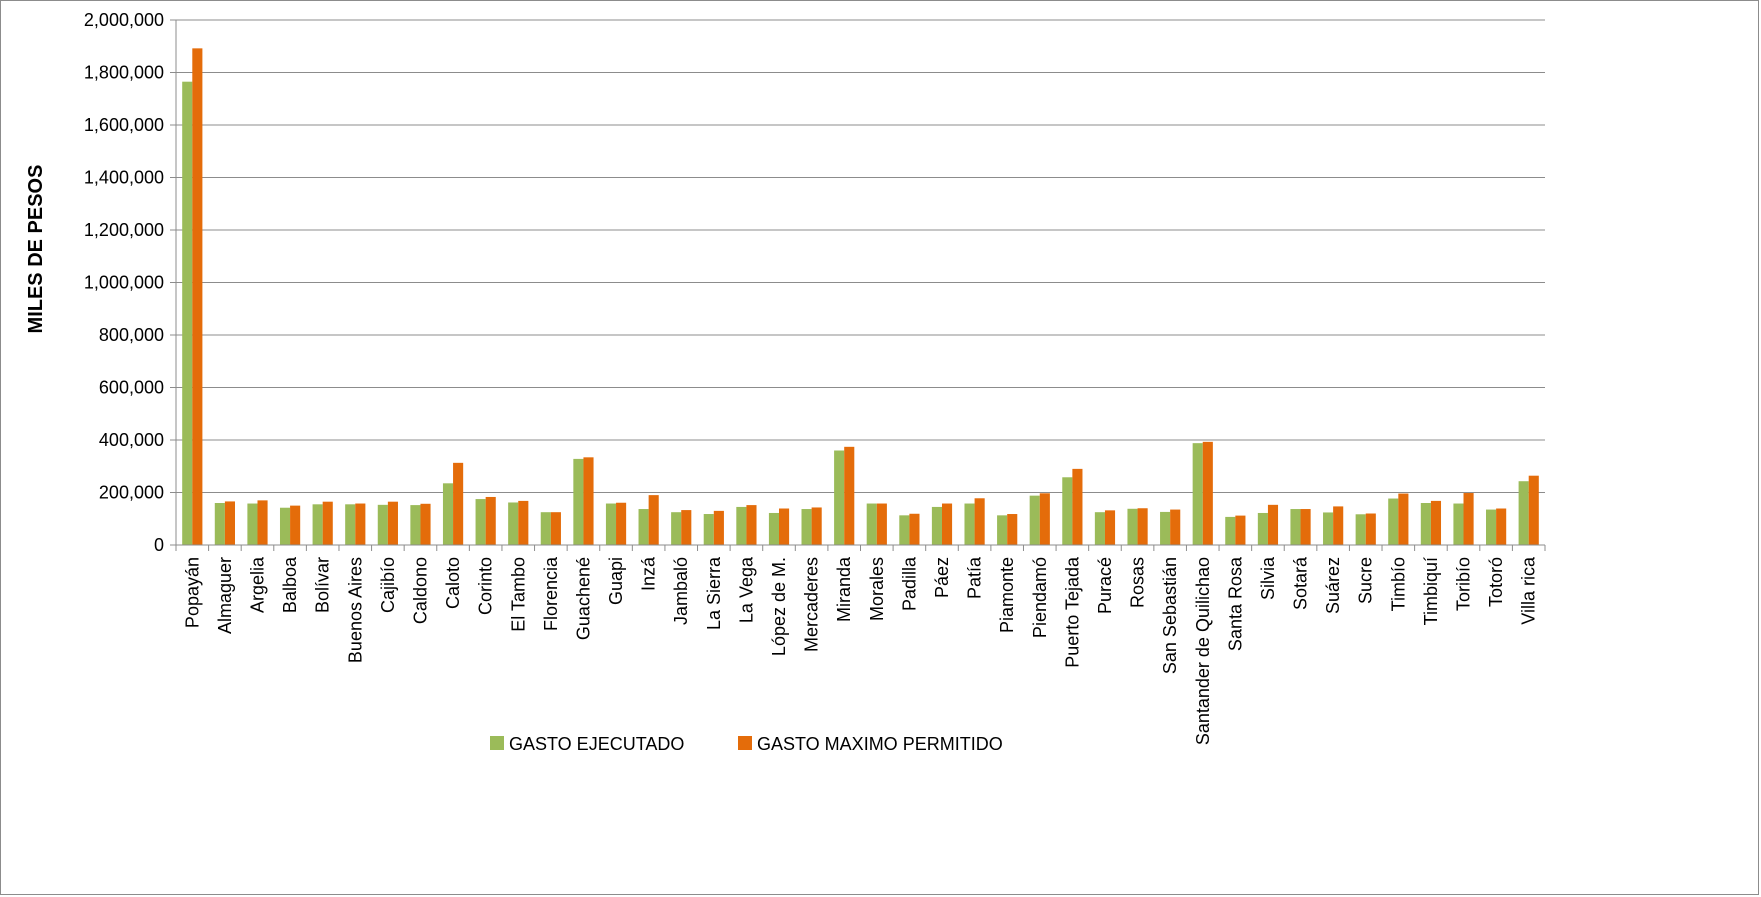  Describe the element at coordinates (124, 178) in the screenshot. I see `y-tick-label: 1,400,000` at that location.